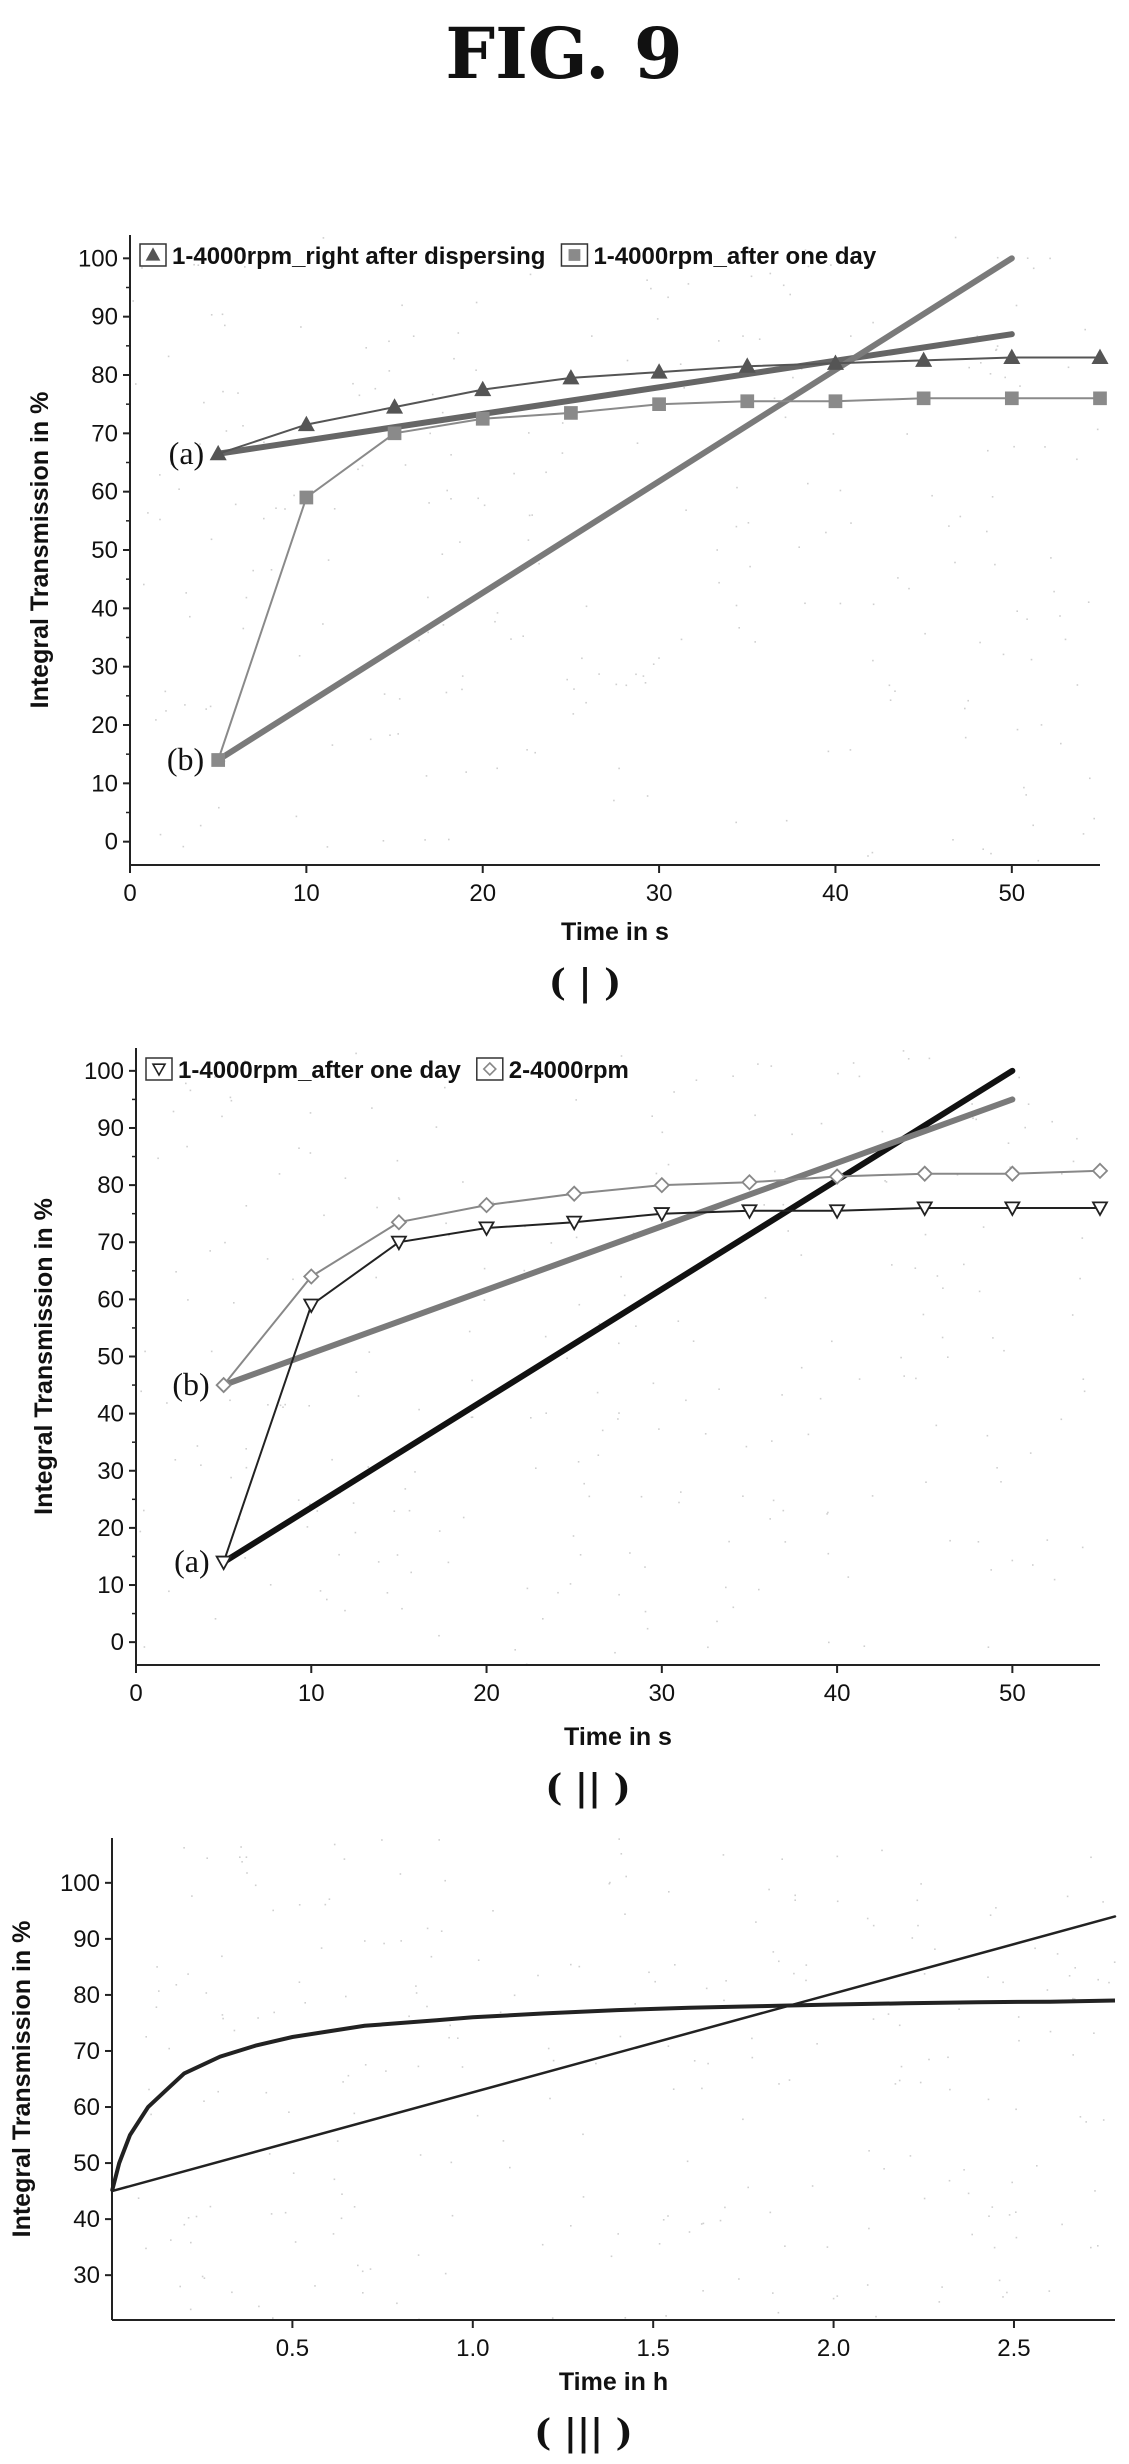  What do you see at coordinates (387, 1070) in the screenshot?
I see `legend: 1-4000rpm_after one day 2-4000rpm` at bounding box center [387, 1070].